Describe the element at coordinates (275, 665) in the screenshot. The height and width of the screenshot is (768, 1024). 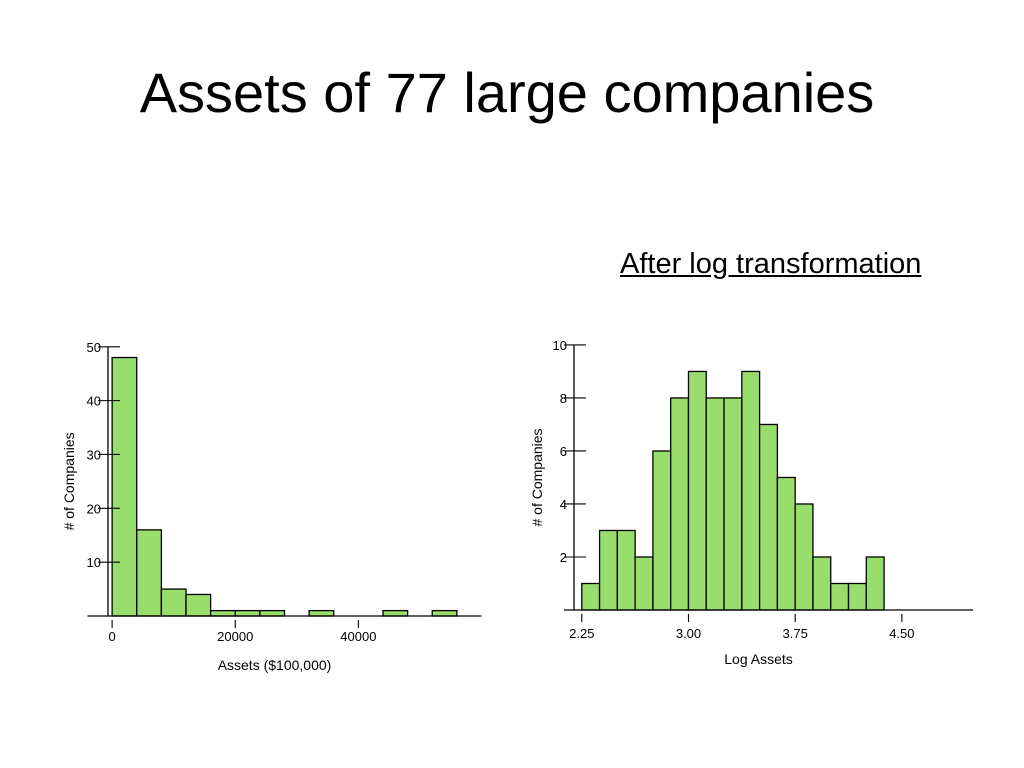
I see `left-x-axis-title: Assets ($100,000)` at that location.